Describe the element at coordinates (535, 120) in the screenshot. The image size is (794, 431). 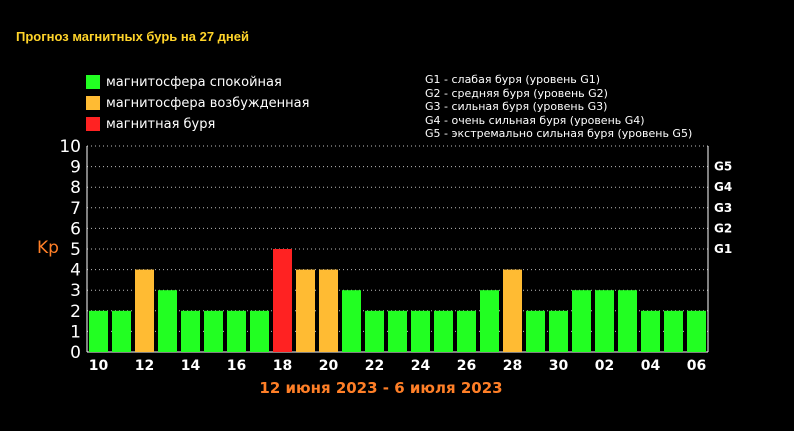
I see `g-note-g4: G4 - очень сильная буря (уровень G4)` at that location.